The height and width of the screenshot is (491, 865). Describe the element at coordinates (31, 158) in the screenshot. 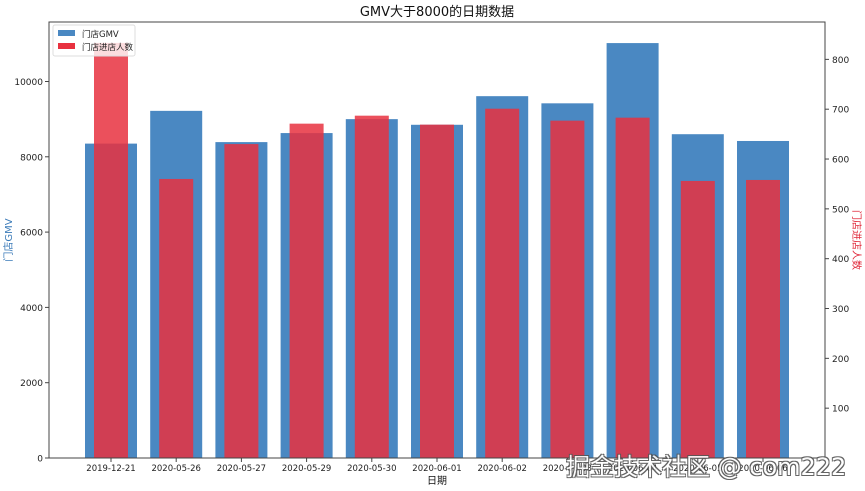

I see `y-tick-label-left: 8000` at that location.